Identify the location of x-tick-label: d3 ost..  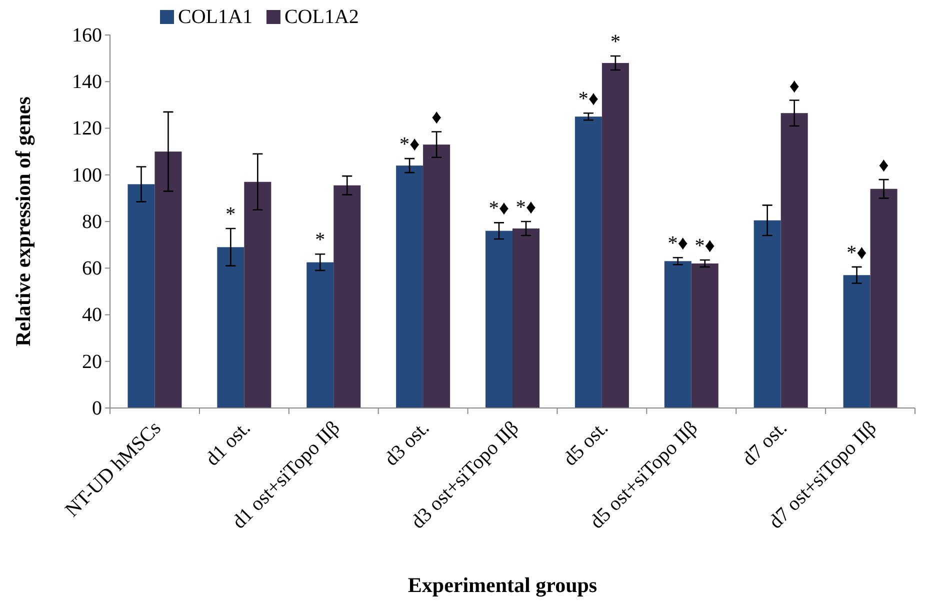
(407, 443).